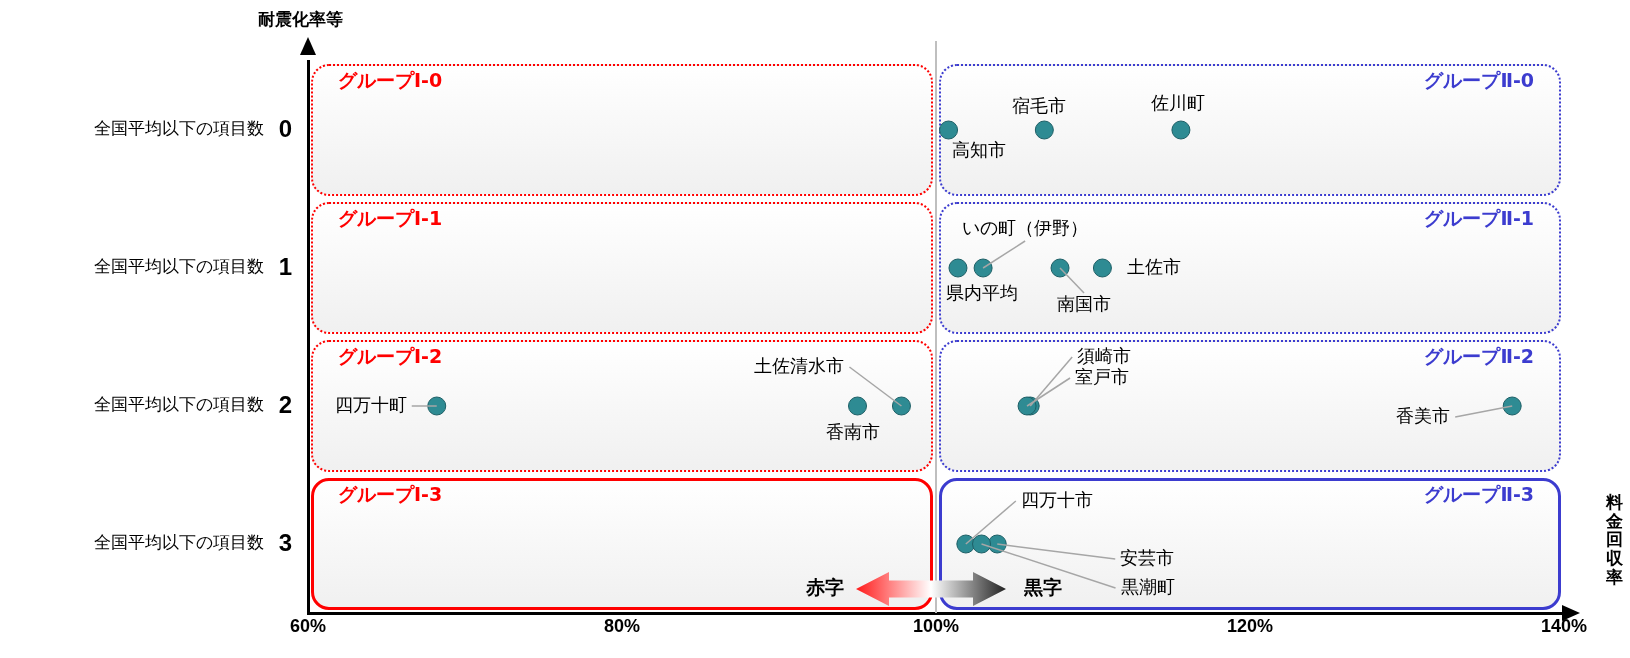 This screenshot has height=658, width=1630. Describe the element at coordinates (936, 625) in the screenshot. I see `x-tick-label: 100%` at that location.